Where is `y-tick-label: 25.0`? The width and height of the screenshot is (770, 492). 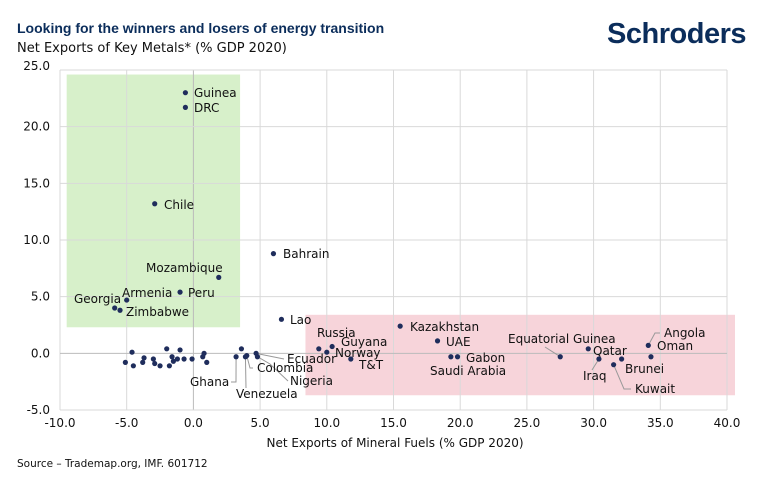
y-tick-label: 25.0 is located at coordinates (36, 66).